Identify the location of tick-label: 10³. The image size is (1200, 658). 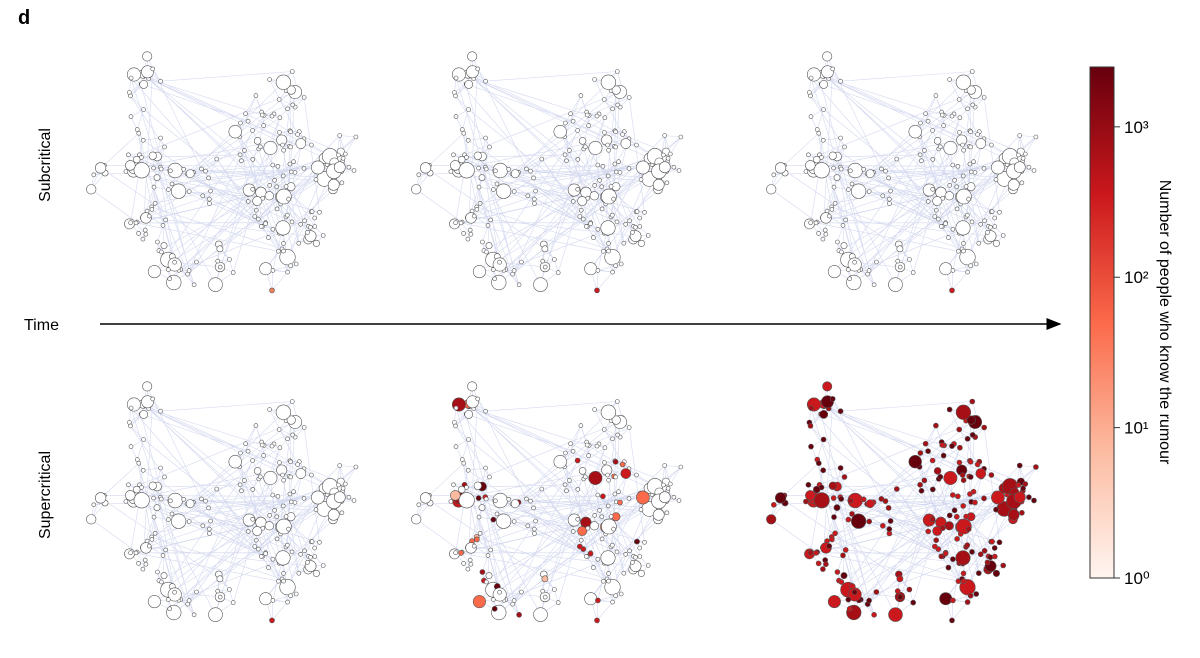
(1136, 127).